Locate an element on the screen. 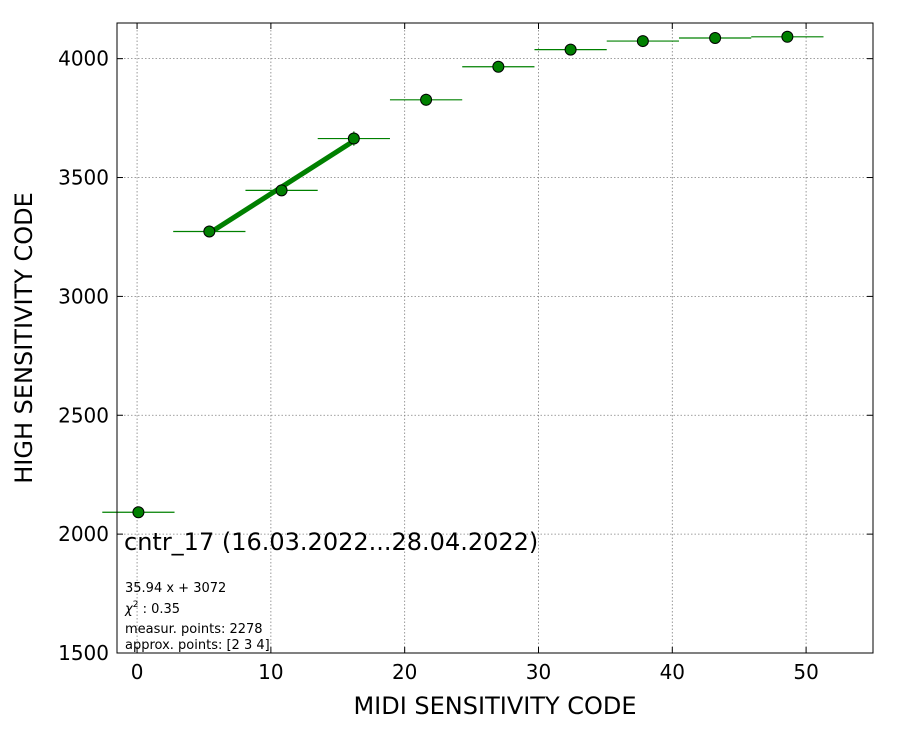 The image size is (900, 750). annotation-equation: 35.94 x + 3072 is located at coordinates (175, 588).